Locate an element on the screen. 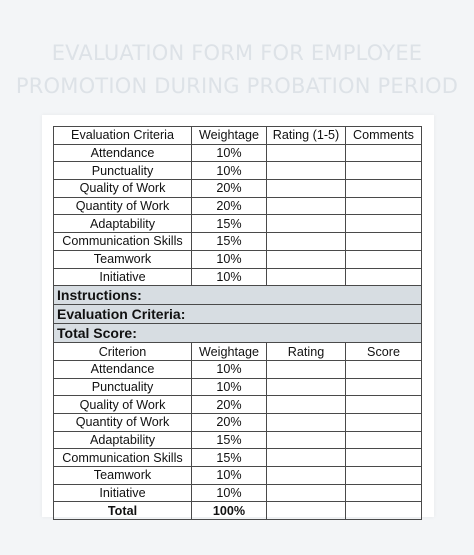 The image size is (474, 555). table1-row-cell: Attendance is located at coordinates (122, 153).